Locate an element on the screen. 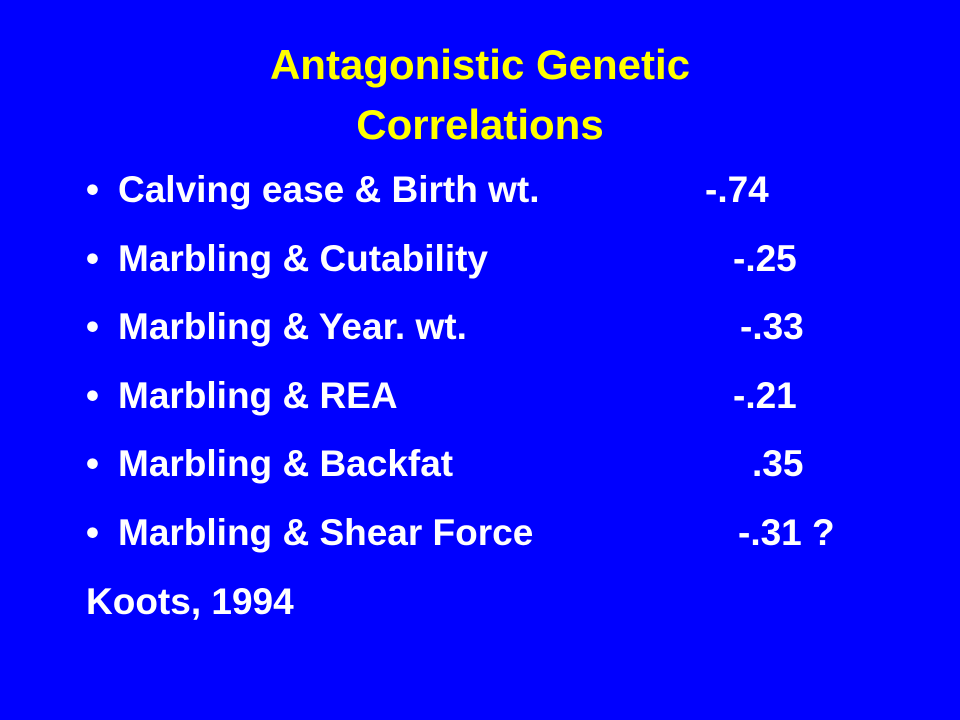 The width and height of the screenshot is (960, 720). bullet-label: Marbling & Cutability is located at coordinates (303, 258).